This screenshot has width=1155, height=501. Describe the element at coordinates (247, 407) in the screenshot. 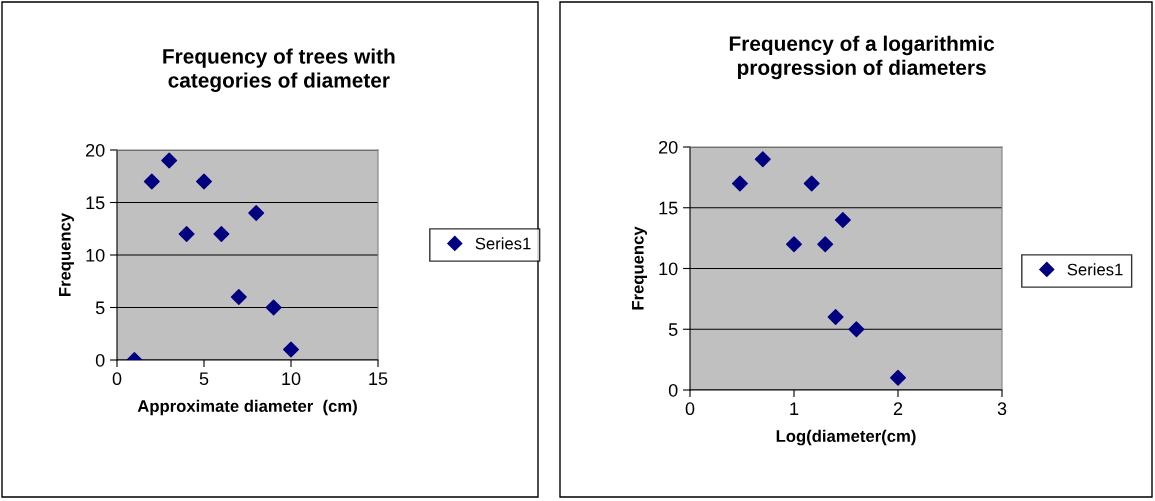

I see `x-axis-title: Approximate diameter (cm)` at that location.